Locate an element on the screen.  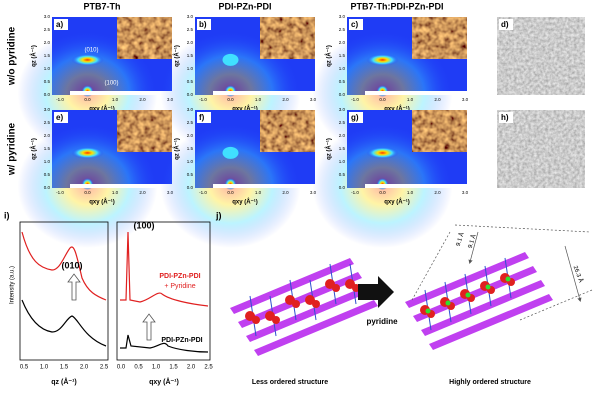
x-label: qz (Å⁻¹) is located at coordinates (63, 381).